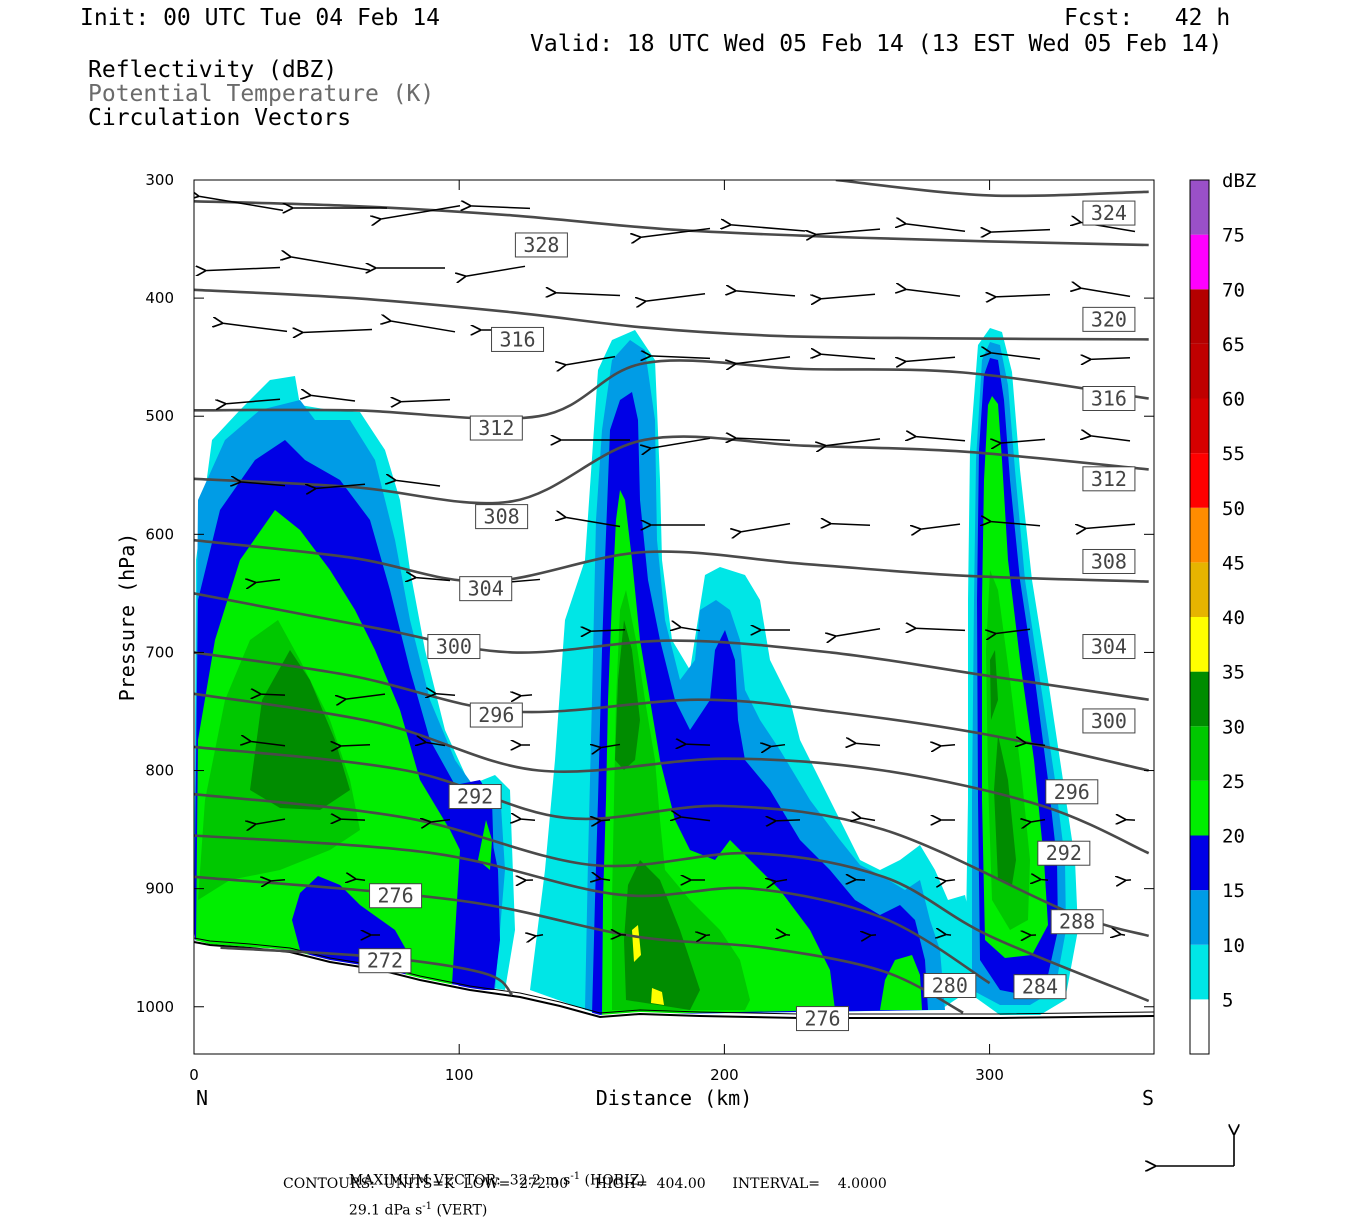  What do you see at coordinates (1233, 290) in the screenshot?
I see `colorbar-level-label: 70` at bounding box center [1233, 290].